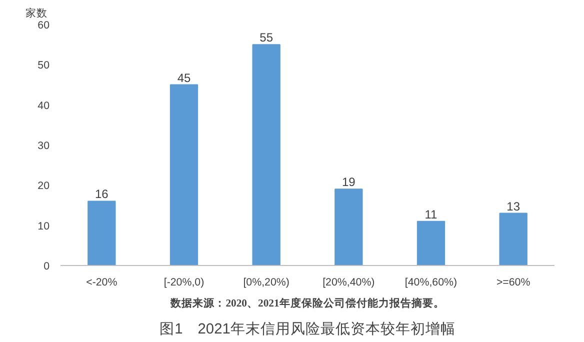 The image size is (584, 342). Describe the element at coordinates (348, 282) in the screenshot. I see `x-tick-label: [20%,40%)` at that location.